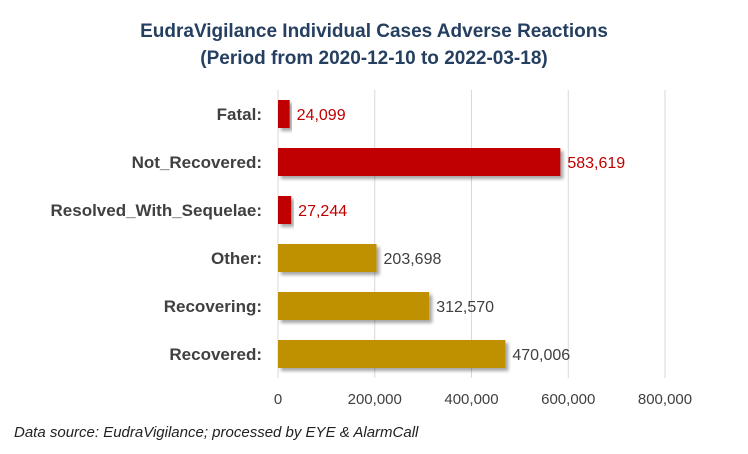  I want to click on category-label: Resolved_With_Sequelae:, so click(156, 210).